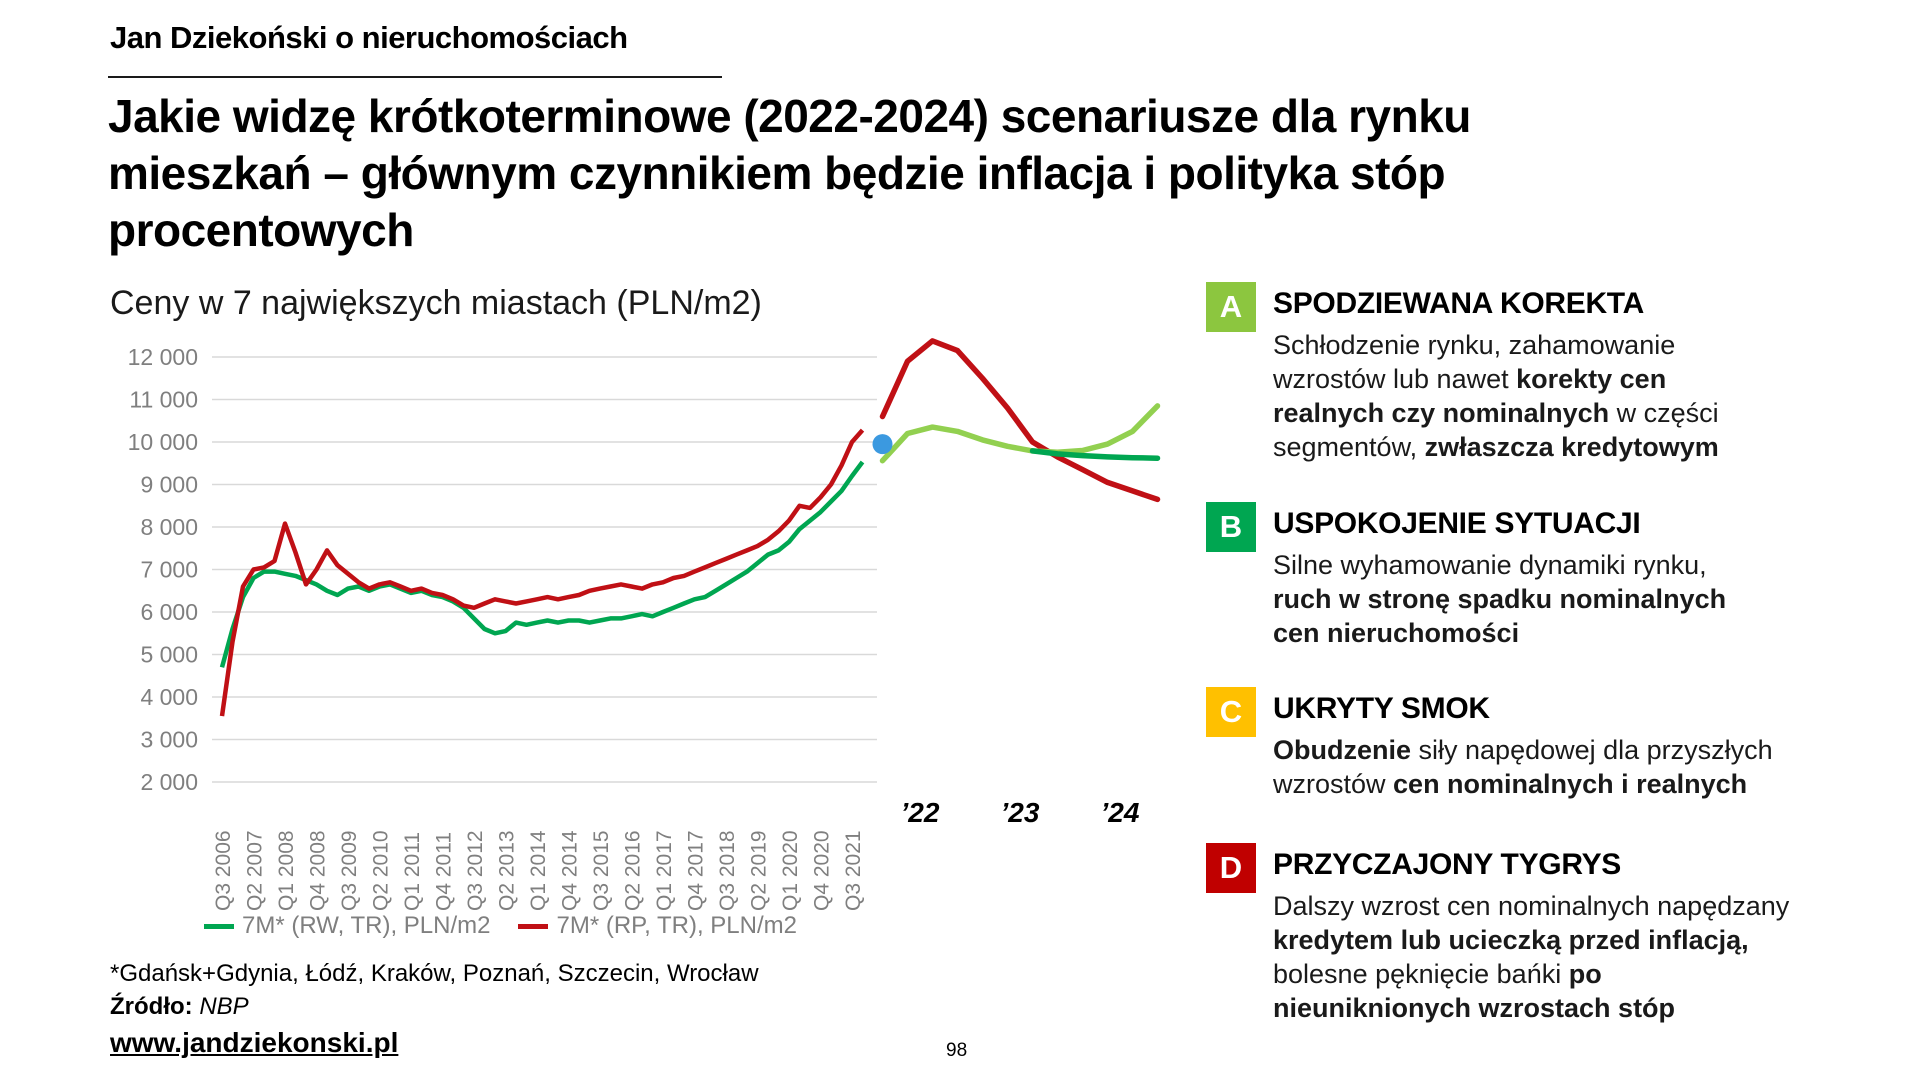 This screenshot has height=1080, width=1920. I want to click on forecast-year-label: ’24, so click(1120, 812).